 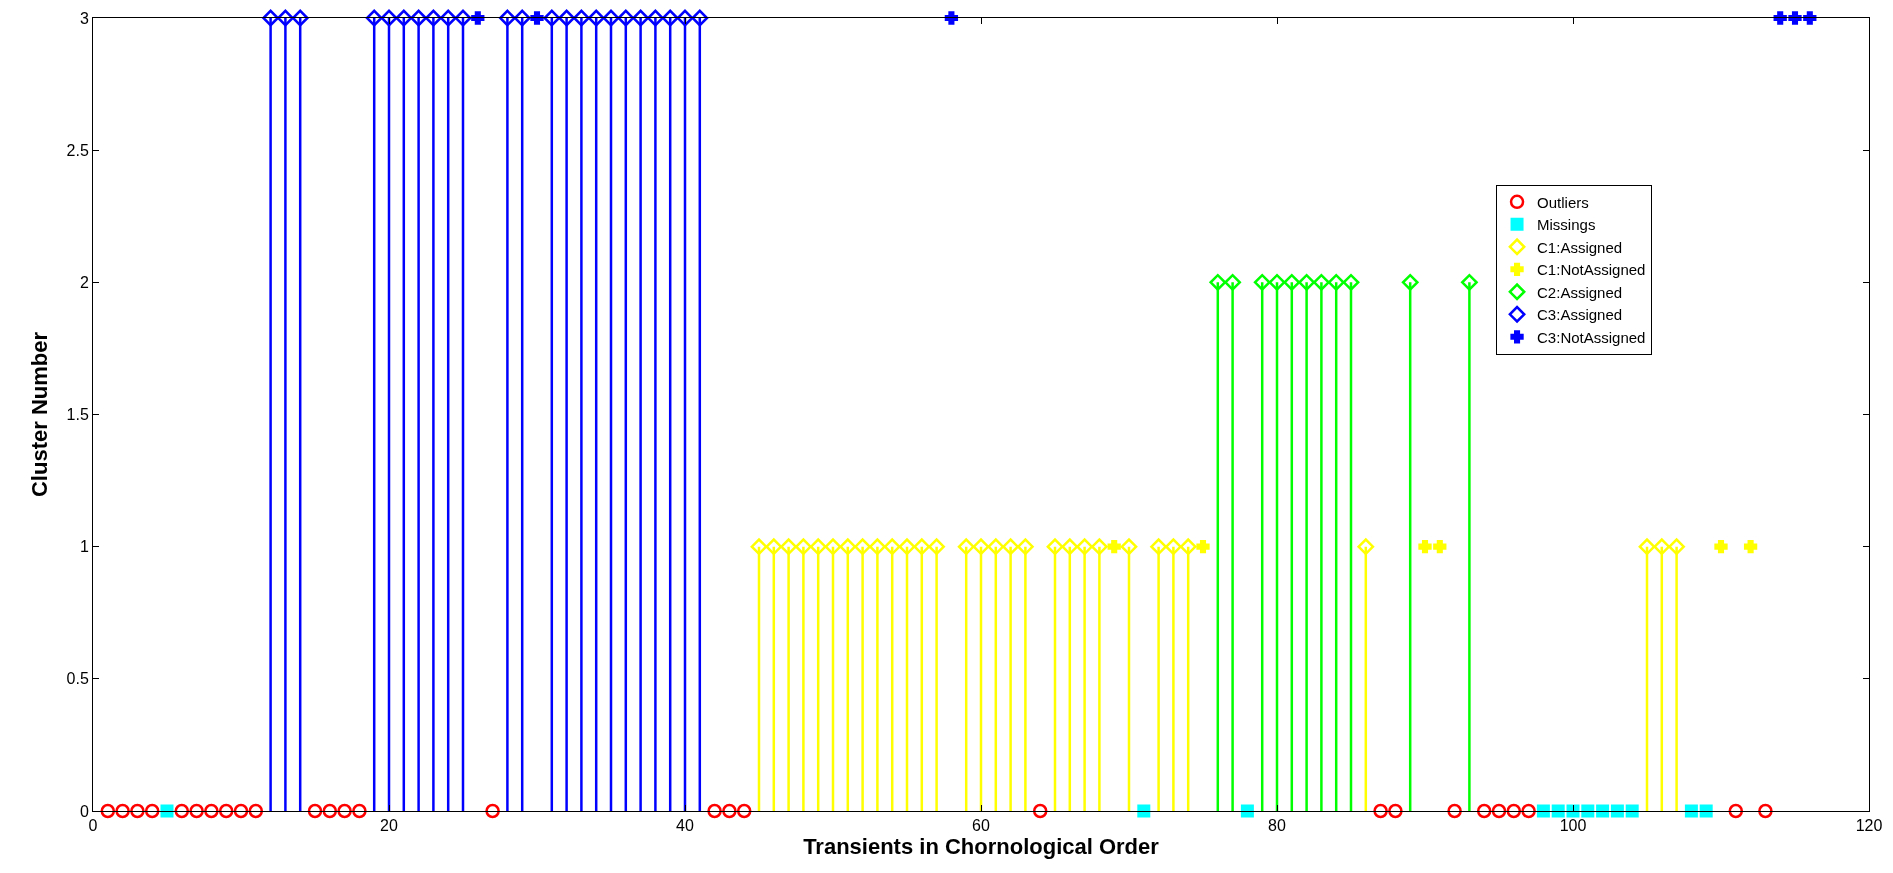 I want to click on legend-label: C3:NotAssigned, so click(x=1591, y=337).